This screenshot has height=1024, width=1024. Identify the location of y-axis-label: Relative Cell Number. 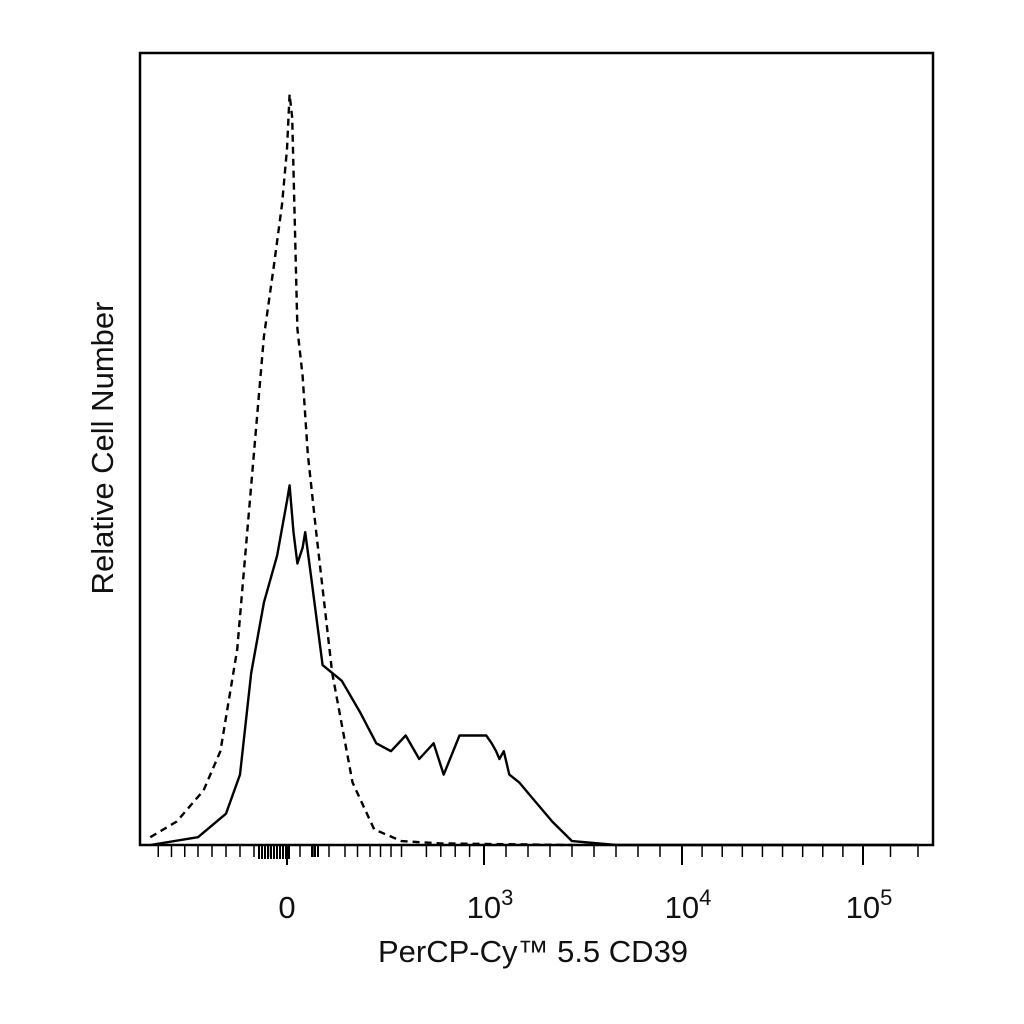
(102, 448).